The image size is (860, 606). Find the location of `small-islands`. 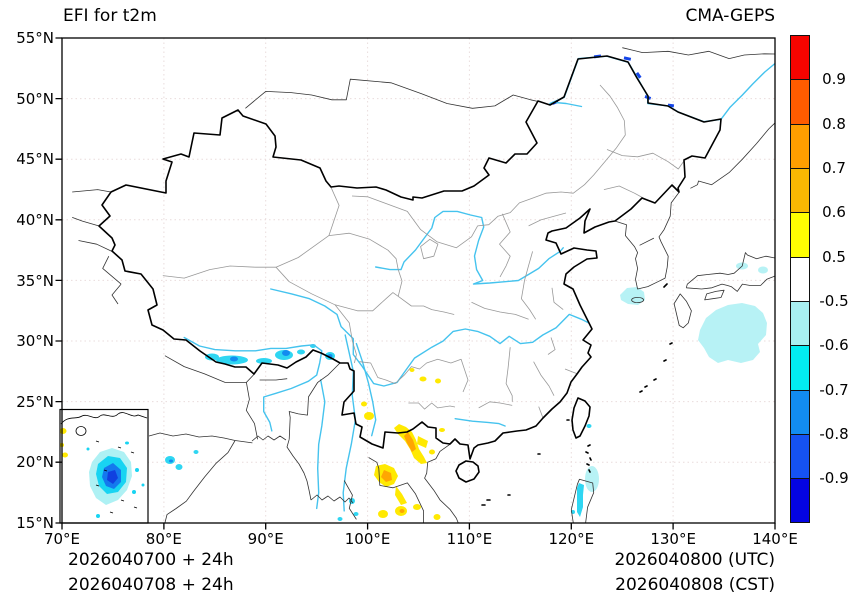

small-islands is located at coordinates (577, 394).